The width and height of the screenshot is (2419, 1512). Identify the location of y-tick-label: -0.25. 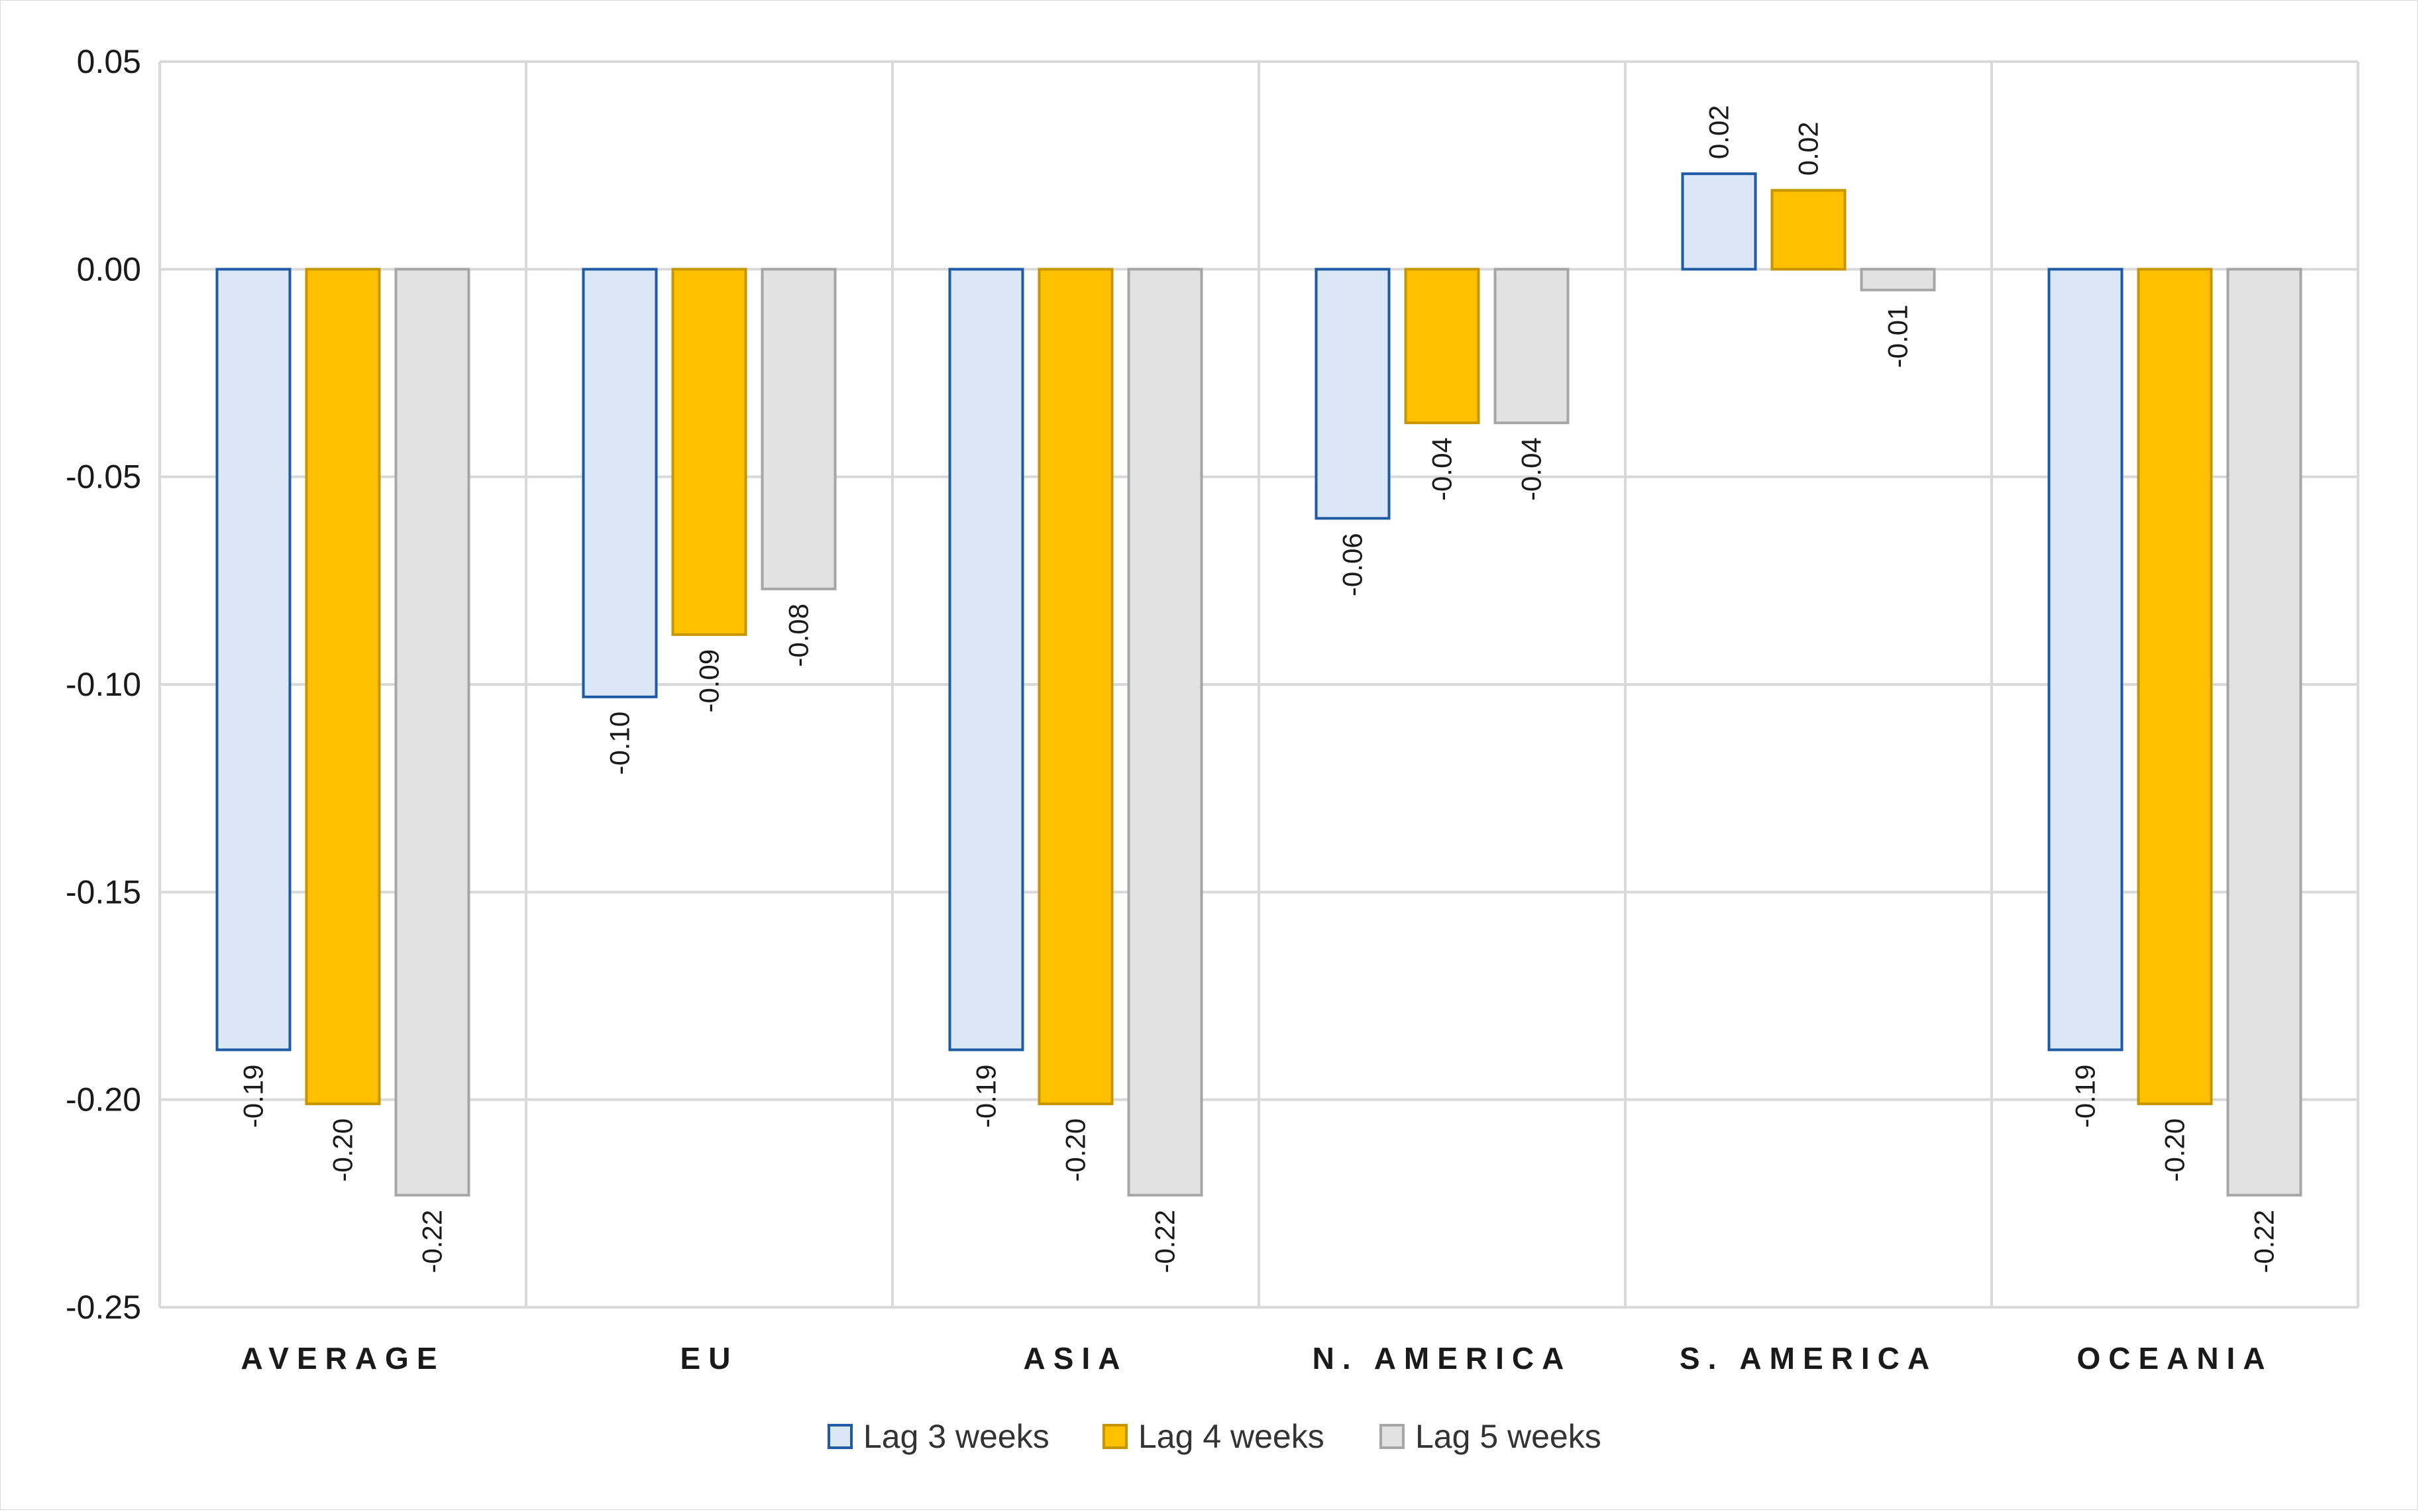
(103, 1307).